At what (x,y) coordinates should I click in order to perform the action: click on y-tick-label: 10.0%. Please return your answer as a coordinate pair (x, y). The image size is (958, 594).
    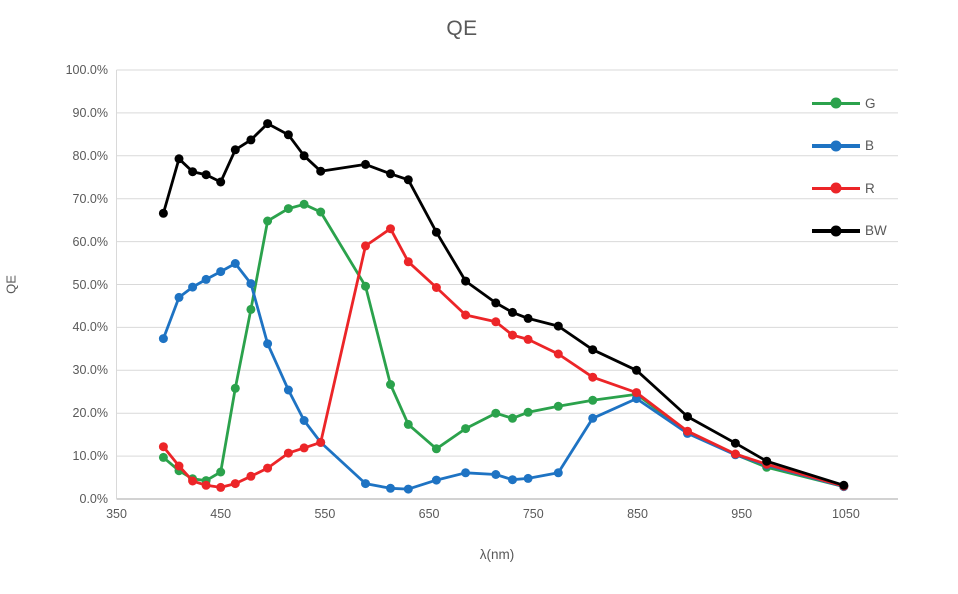
    Looking at the image, I should click on (90, 456).